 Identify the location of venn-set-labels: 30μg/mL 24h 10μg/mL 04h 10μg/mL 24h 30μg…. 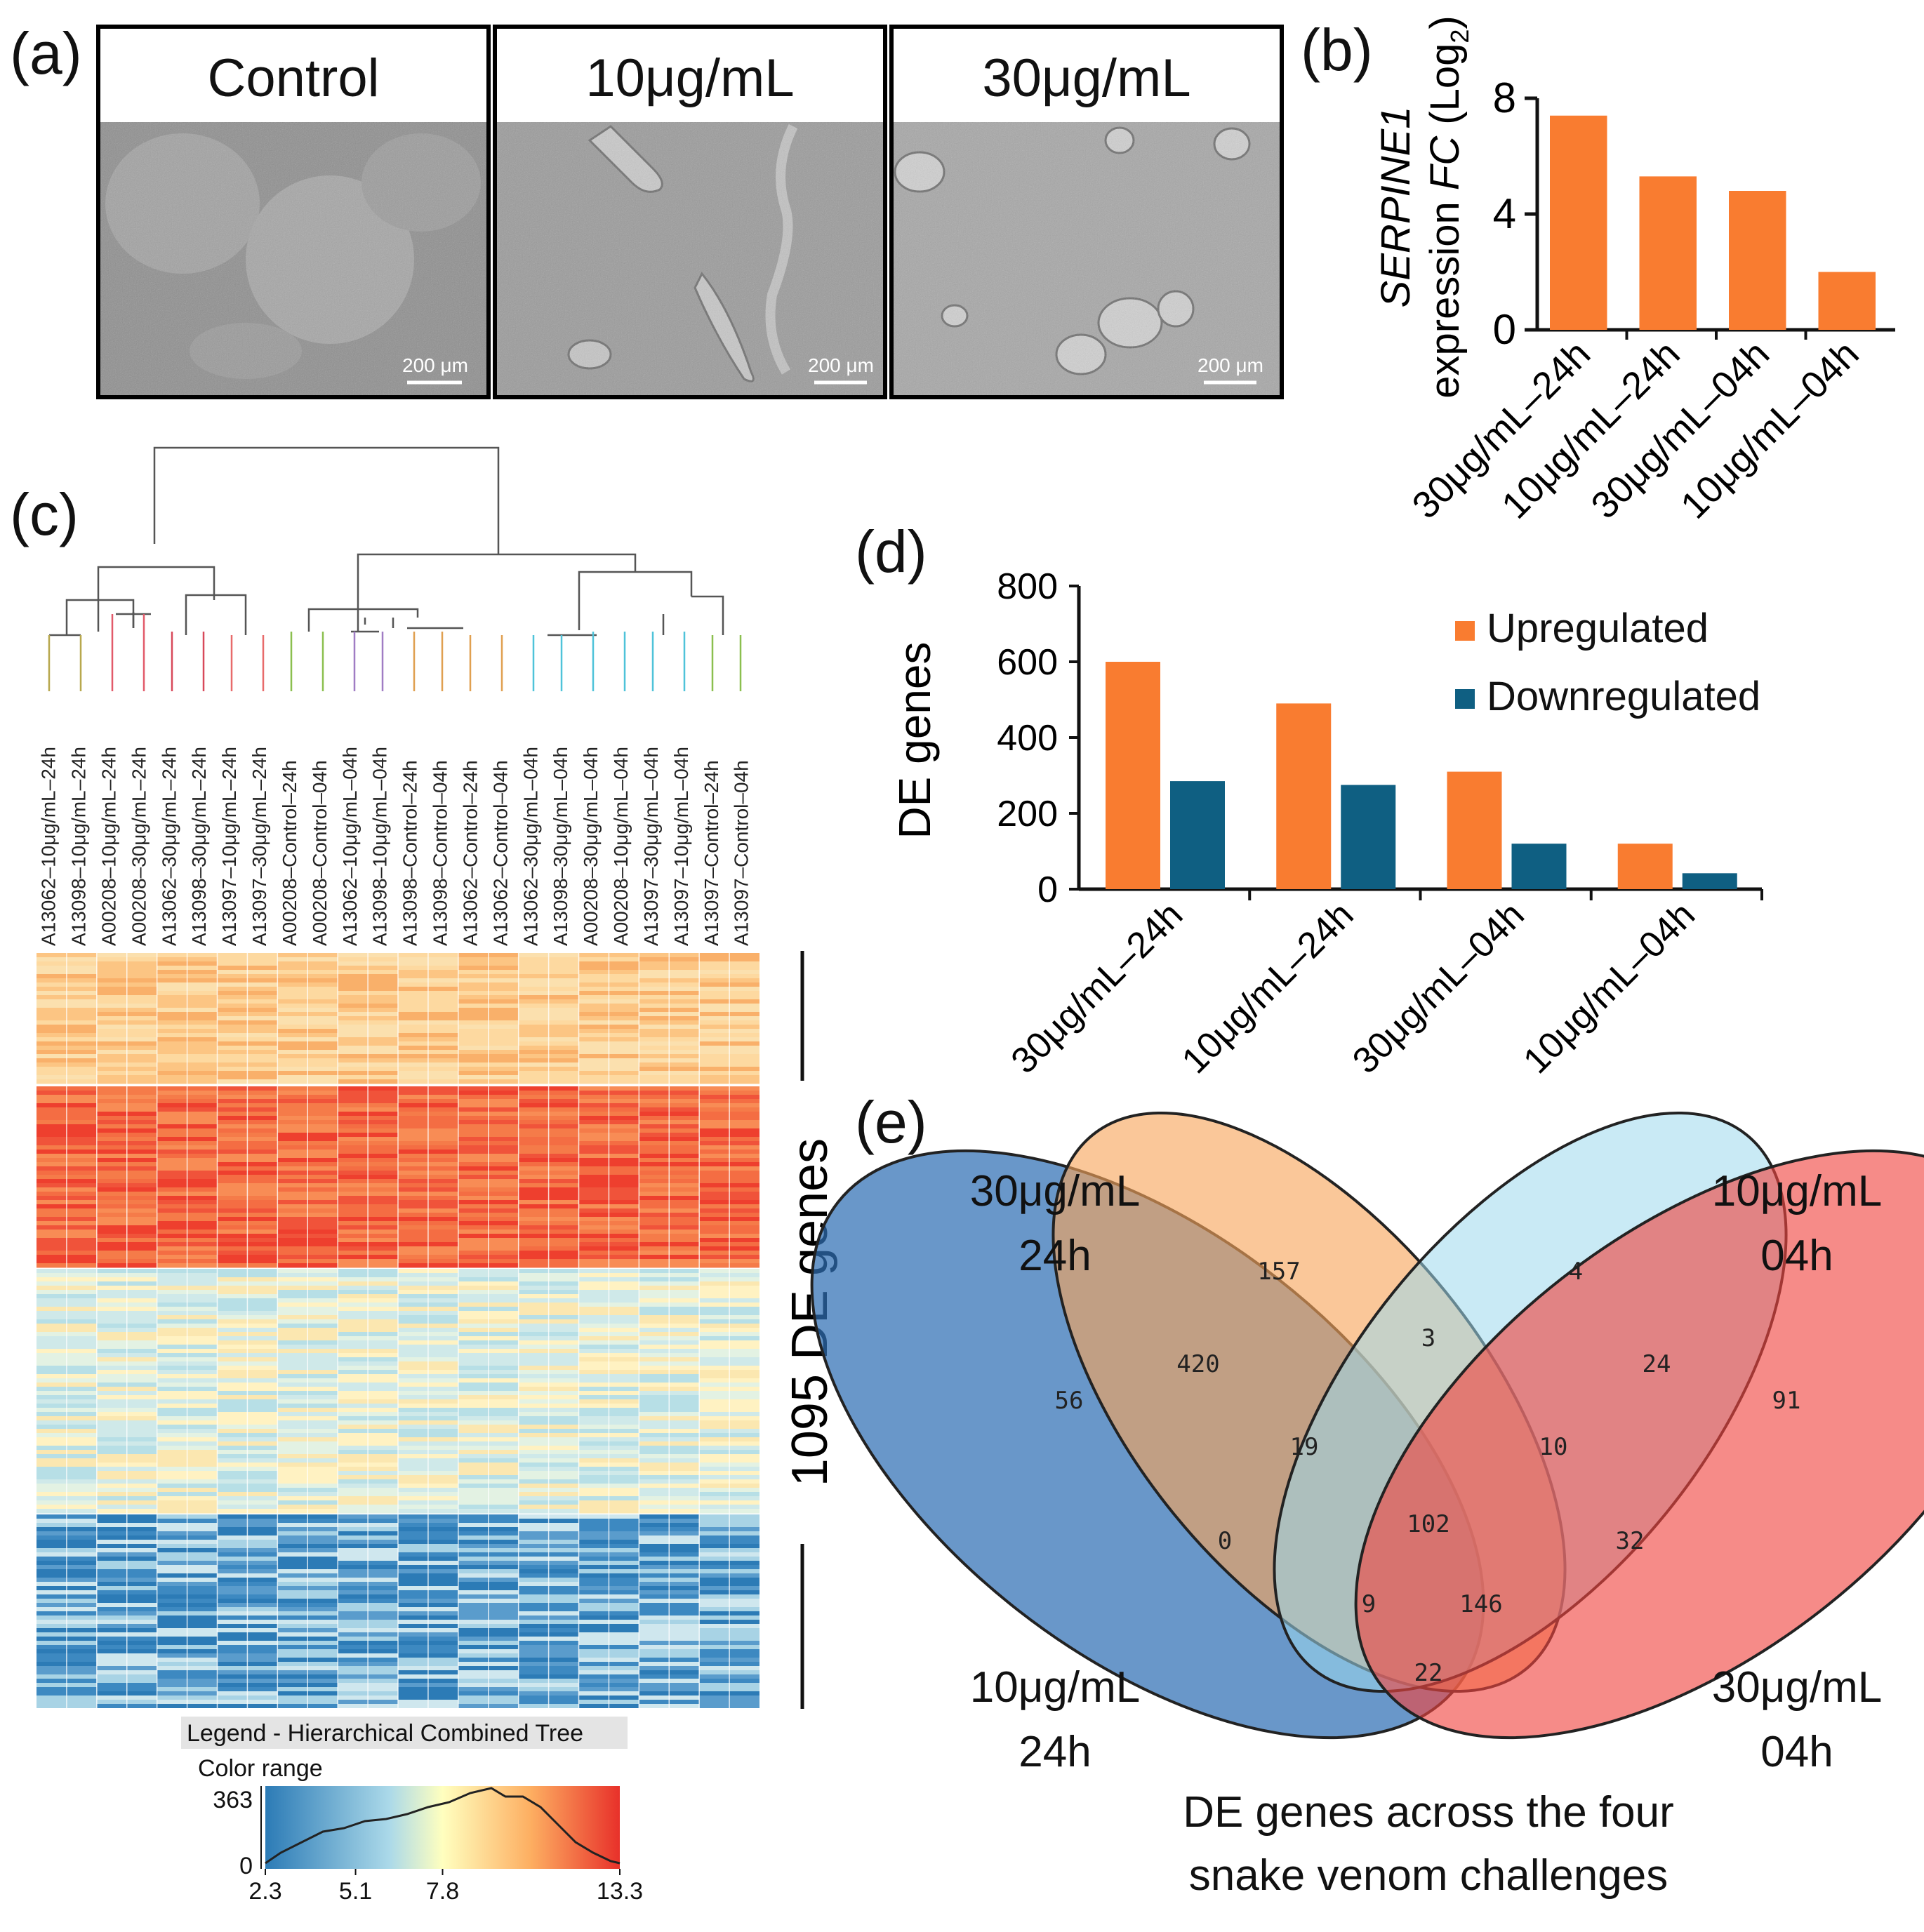
(1426, 1471).